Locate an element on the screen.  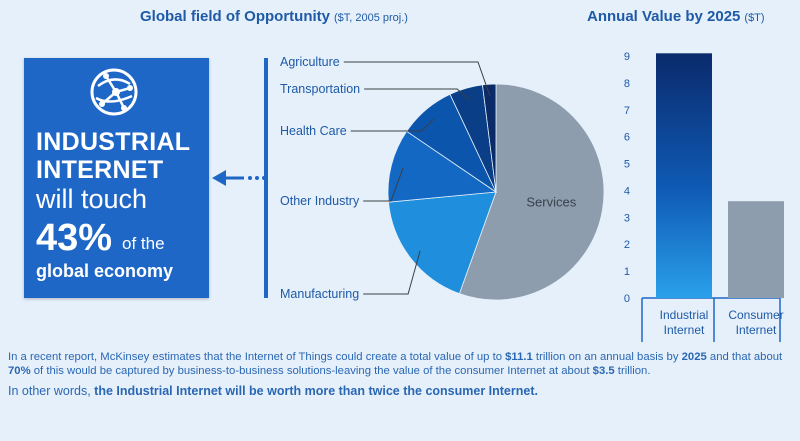
bar-consumer-internet is located at coordinates (756, 249).